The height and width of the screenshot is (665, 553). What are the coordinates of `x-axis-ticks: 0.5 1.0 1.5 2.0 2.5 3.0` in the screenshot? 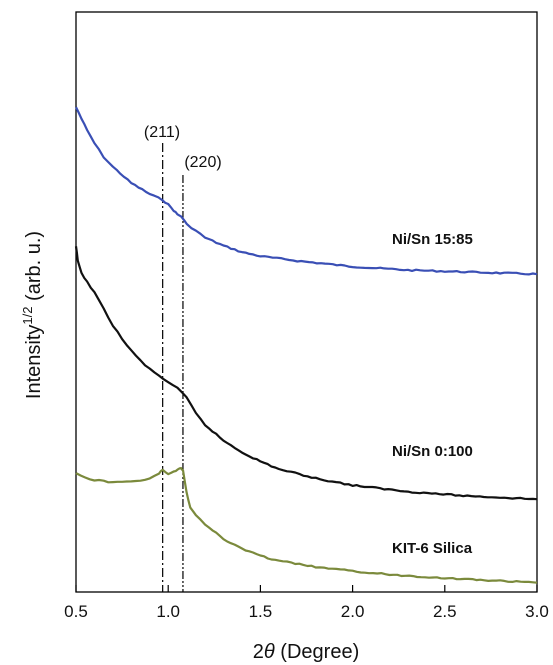 It's located at (306, 603).